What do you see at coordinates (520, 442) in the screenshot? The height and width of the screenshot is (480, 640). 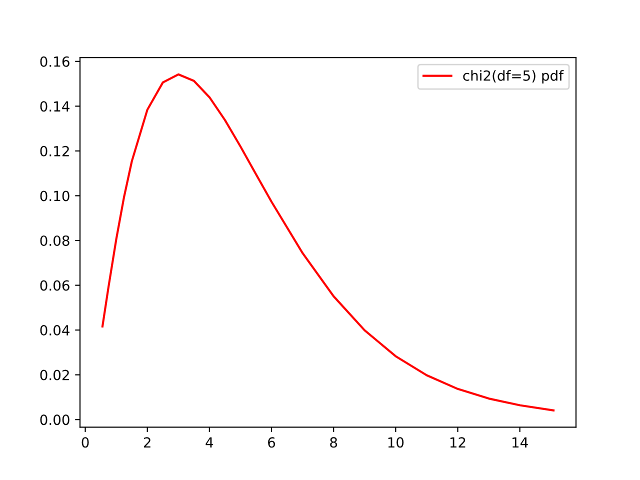 I see `x-tick-label: 14` at bounding box center [520, 442].